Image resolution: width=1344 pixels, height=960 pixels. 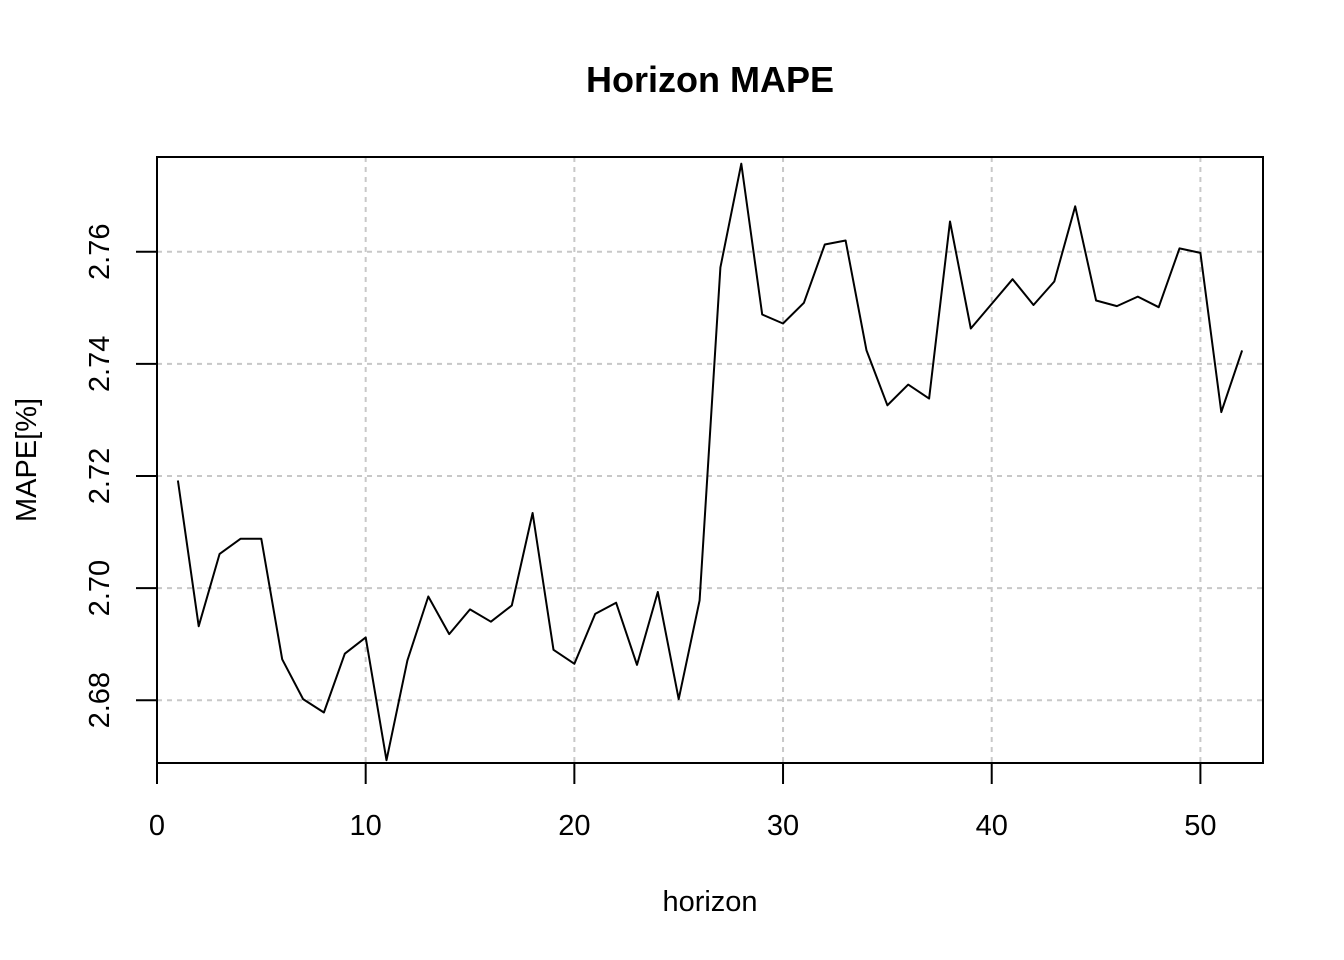 What do you see at coordinates (120, 476) in the screenshot?
I see `y-axis: 2.68 2.70 2.72 2.74 2.76` at bounding box center [120, 476].